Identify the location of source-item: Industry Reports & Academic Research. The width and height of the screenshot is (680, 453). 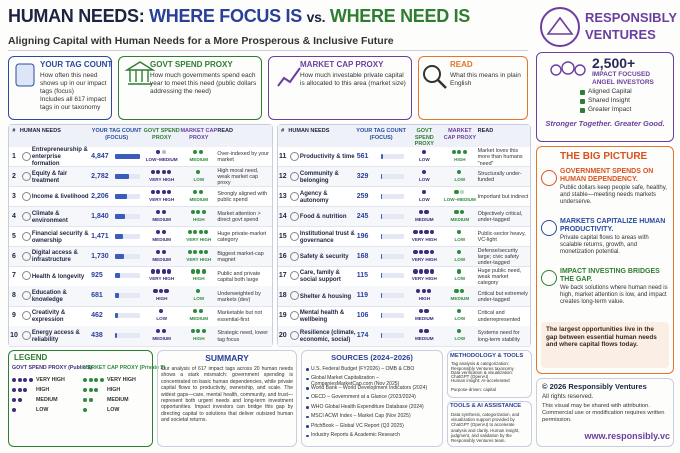
(355, 435).